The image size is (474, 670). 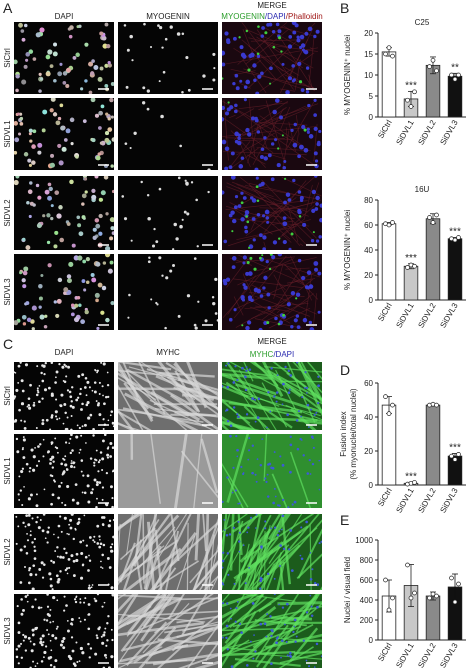 What do you see at coordinates (405, 500) in the screenshot?
I see `x-tick-label: SiDVL1` at bounding box center [405, 500].